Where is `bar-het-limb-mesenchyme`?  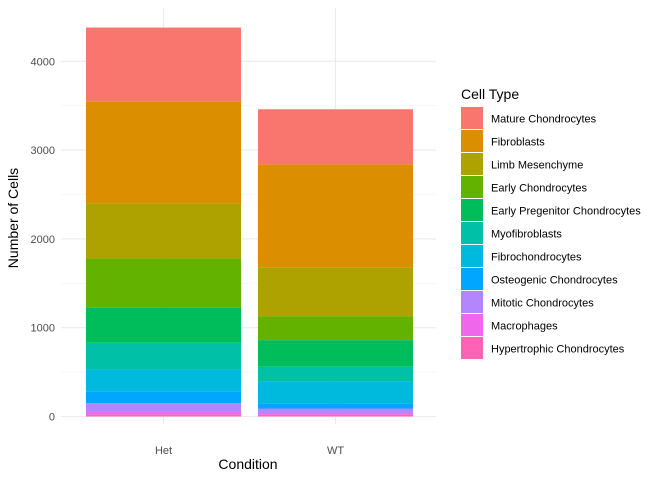
bar-het-limb-mesenchyme is located at coordinates (163, 231).